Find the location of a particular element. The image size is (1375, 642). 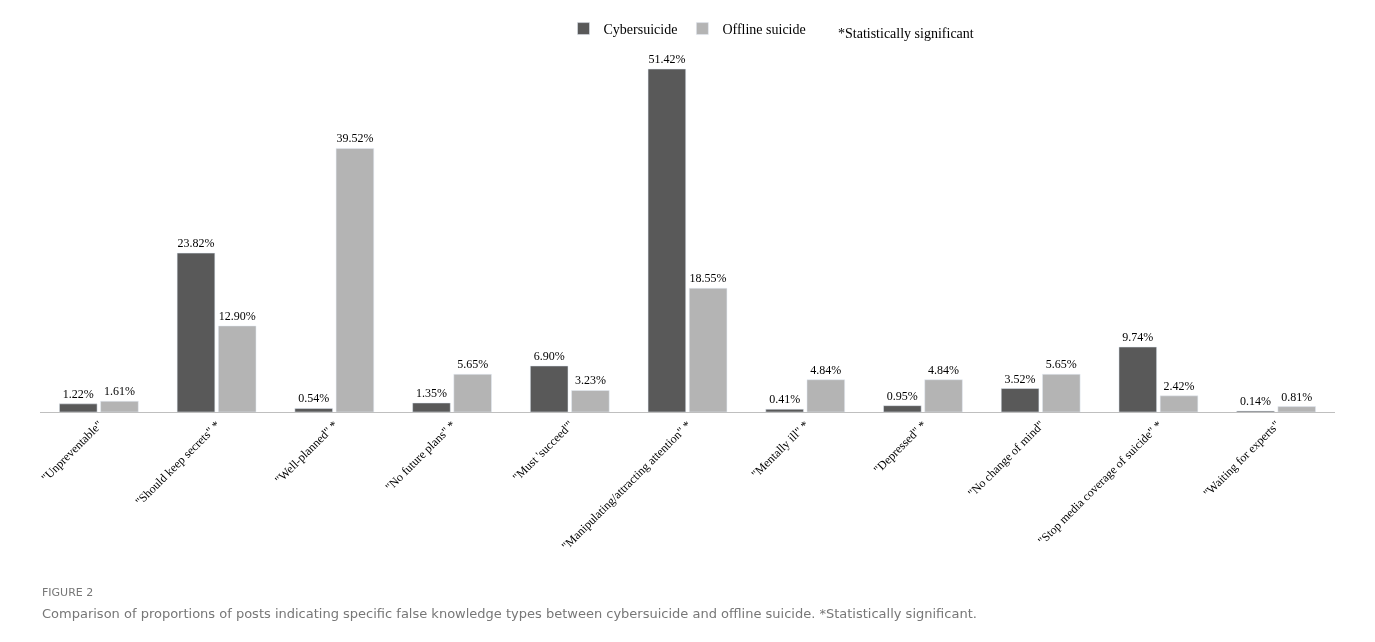

data-label: 18.55% is located at coordinates (708, 278).